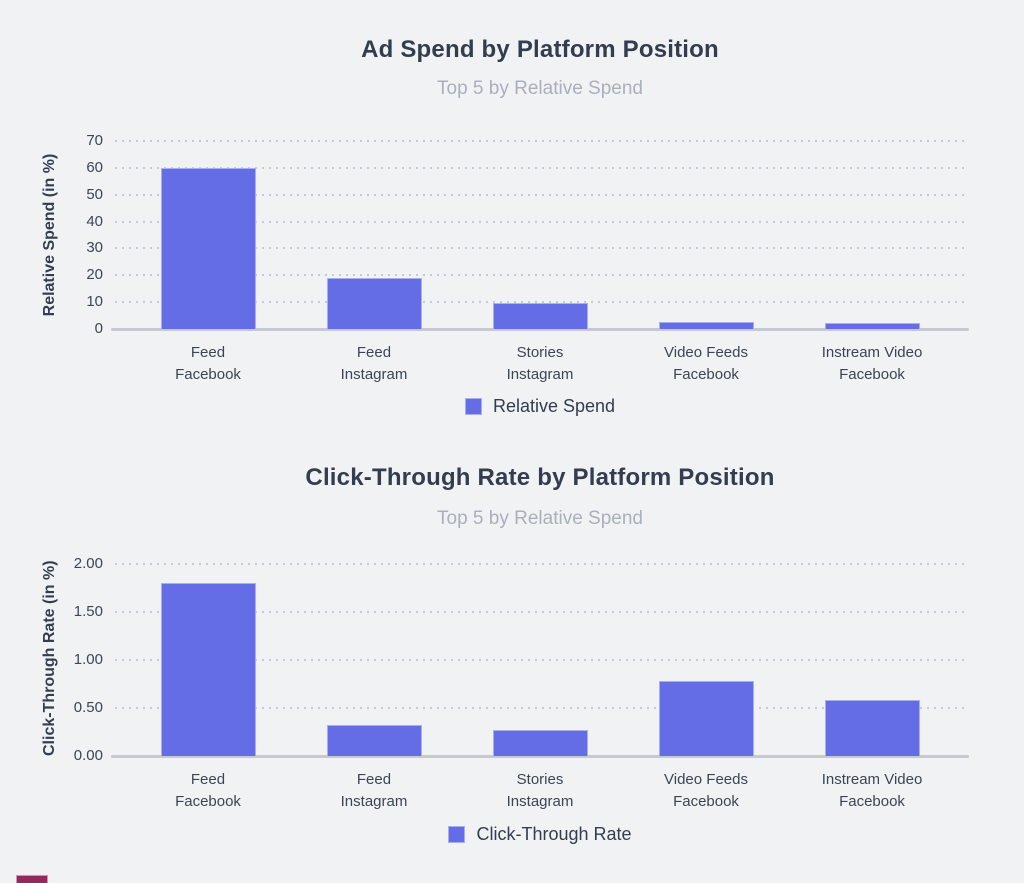 The image size is (1024, 883). Describe the element at coordinates (94, 275) in the screenshot. I see `y-tick-20: 20` at that location.